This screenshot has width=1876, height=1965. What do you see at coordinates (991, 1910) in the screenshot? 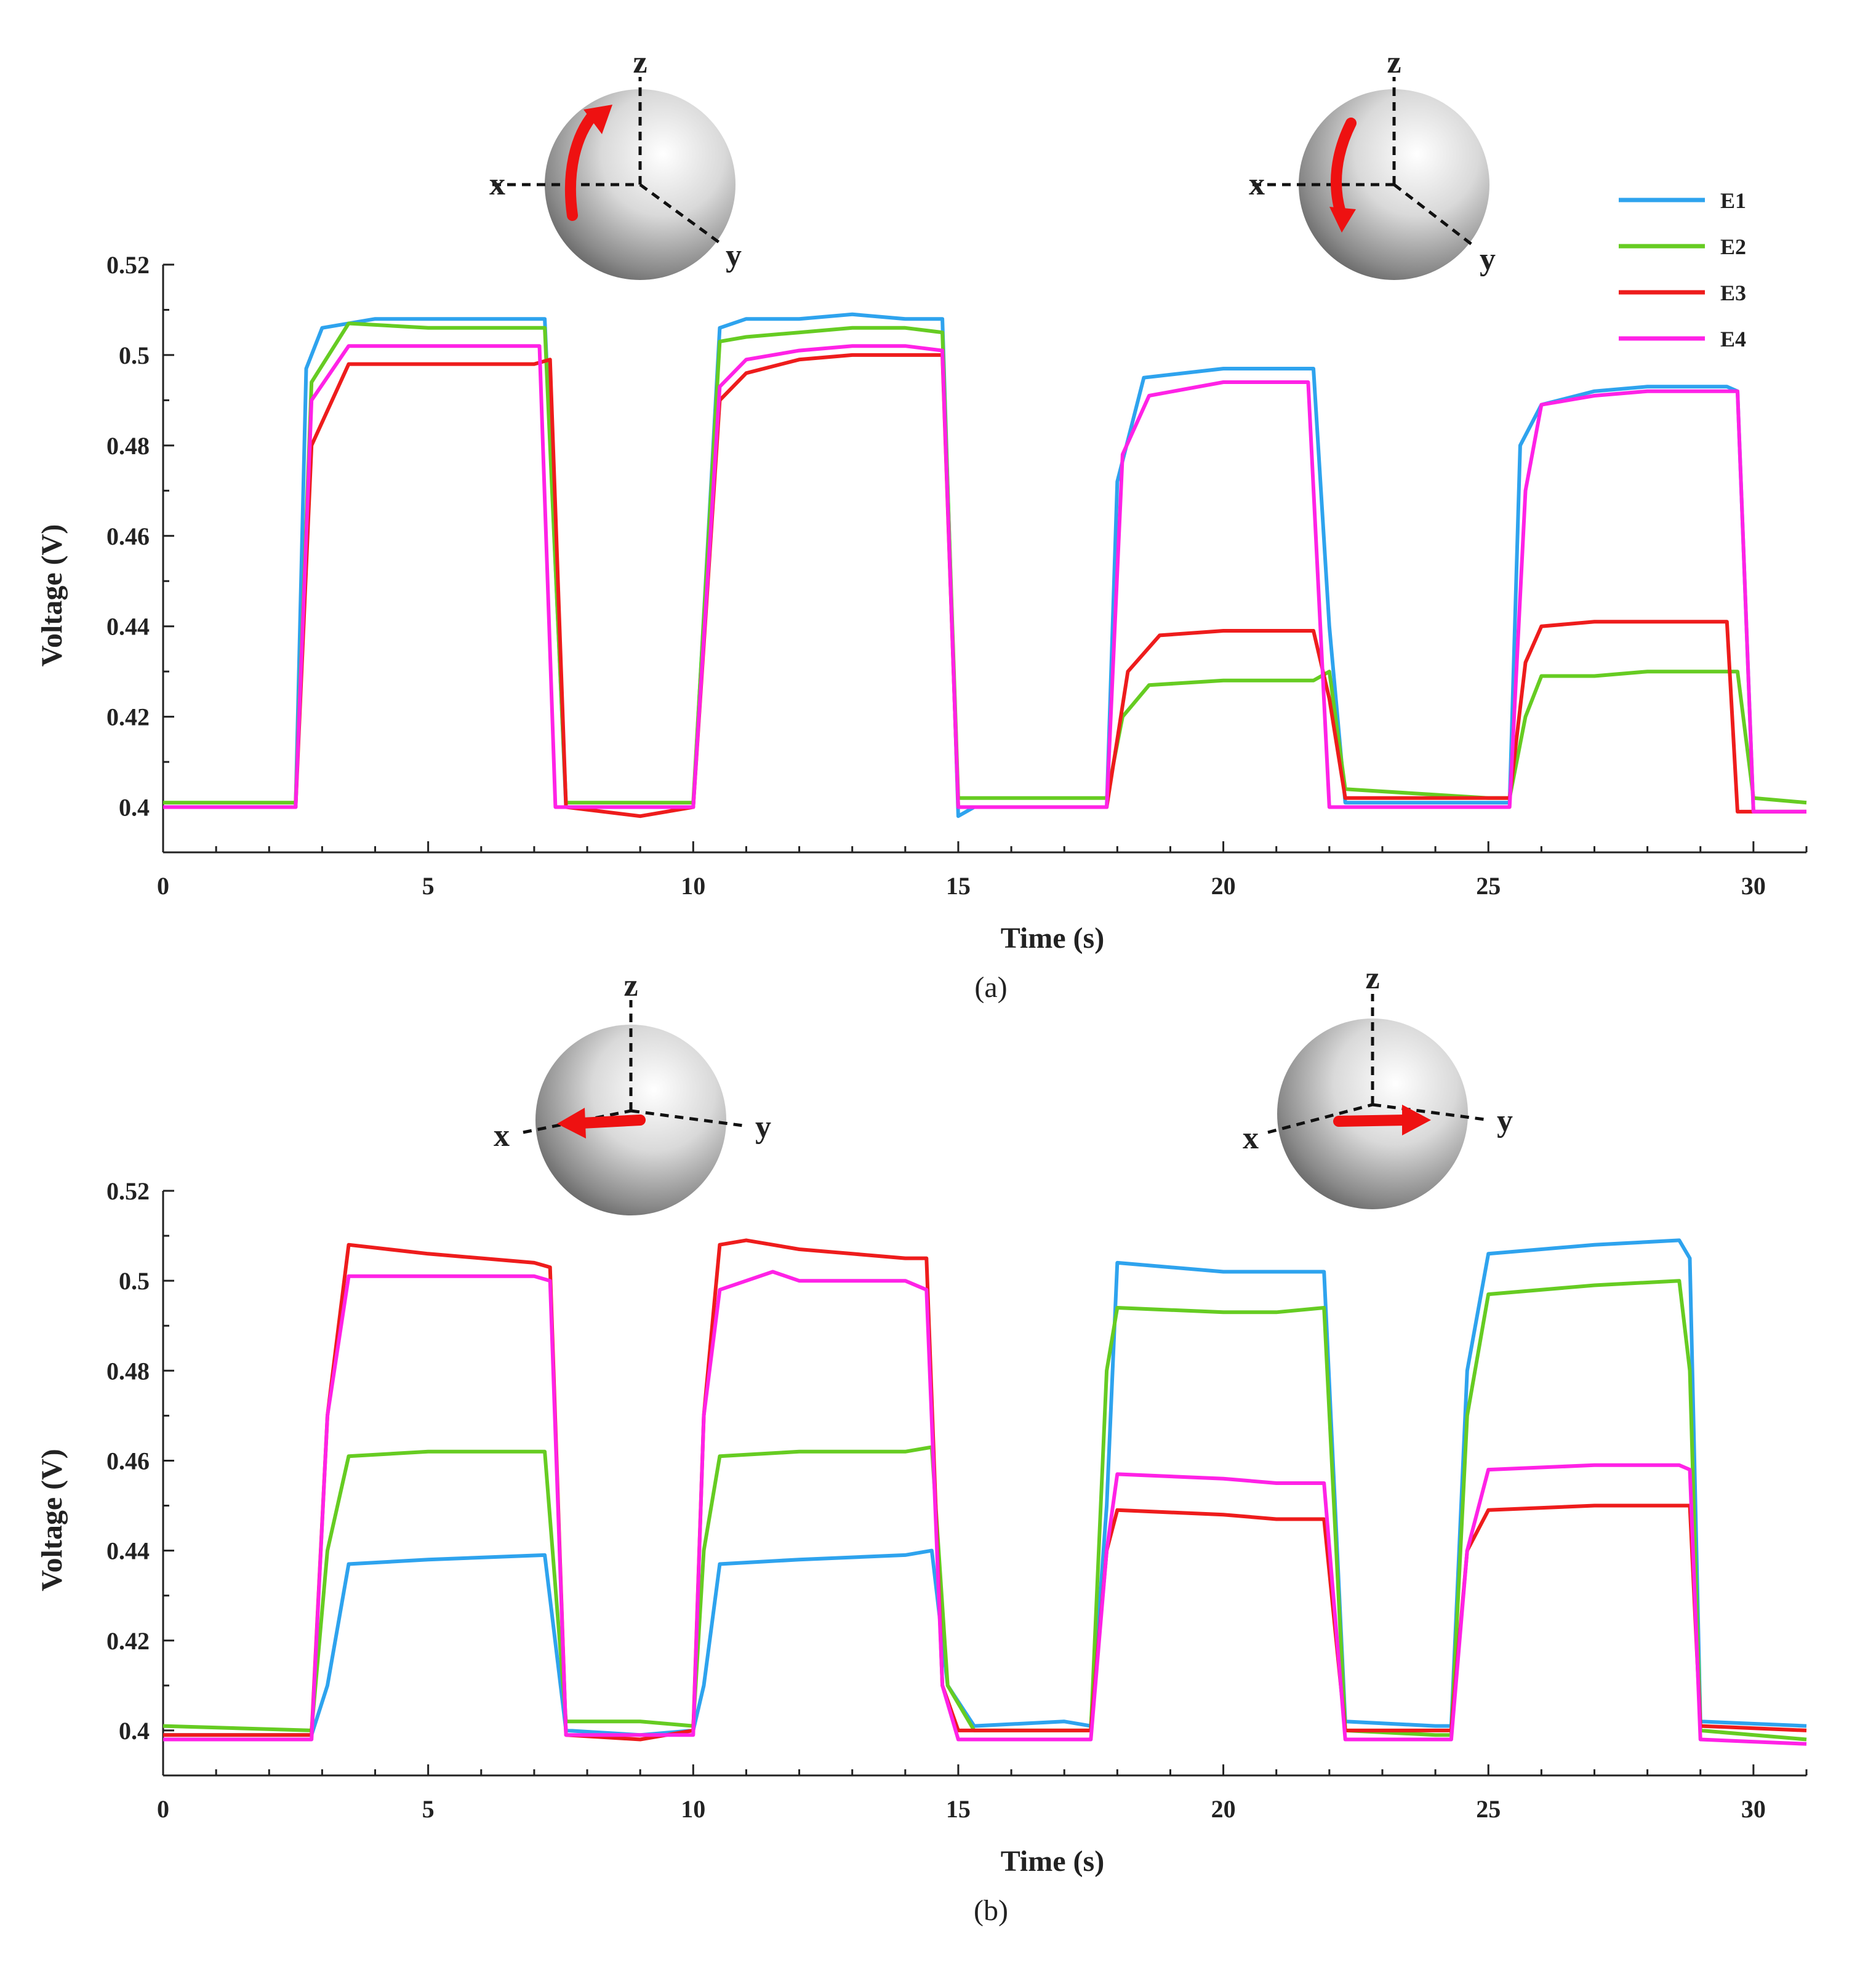
I see `panel-label: (b)` at bounding box center [991, 1910].